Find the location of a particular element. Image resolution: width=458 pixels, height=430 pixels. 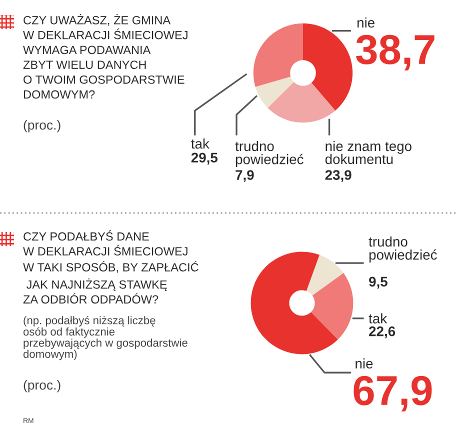

text: CZY UWAŻASZ, ŻE GMINA W DEKLARACJI ŚMIECIOWEJ WYMAGA PODAWANIA ZBYT WIELU DANYCH O TWOIM GOSPODARSTWIE DOMOWYM? is located at coordinates (105, 56).